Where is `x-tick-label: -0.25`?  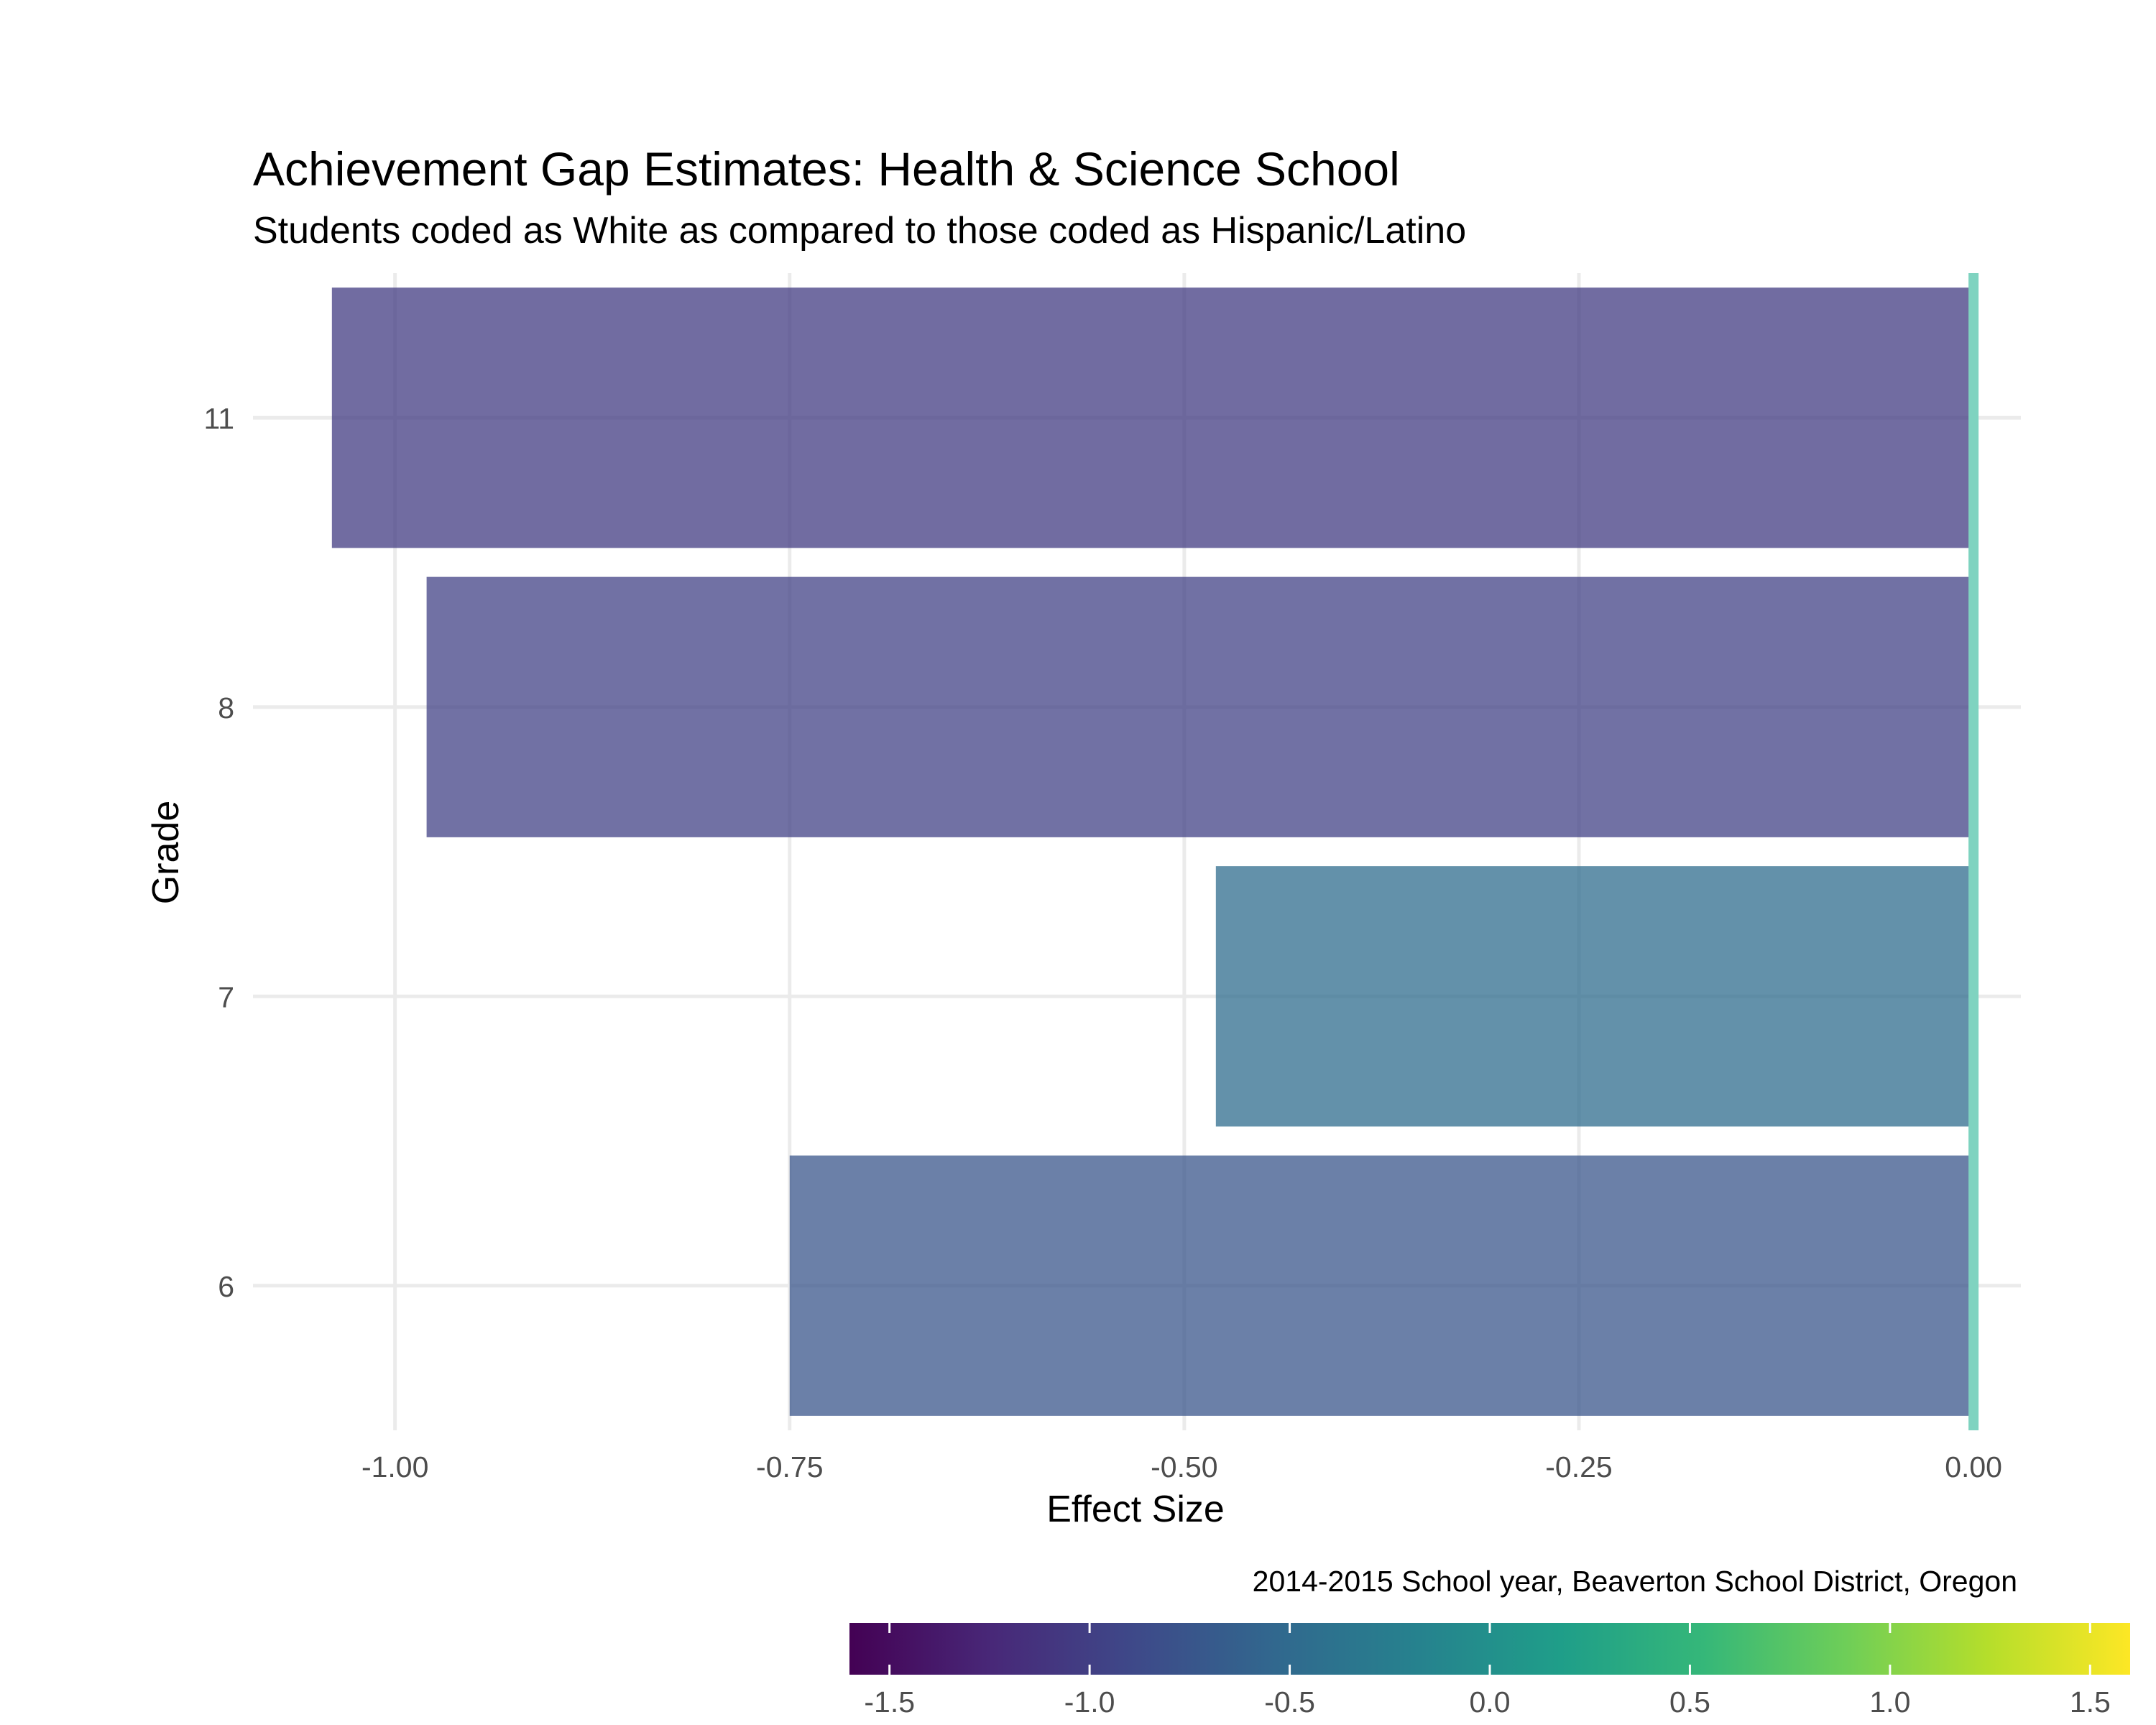
x-tick-label: -0.25 is located at coordinates (1578, 1467).